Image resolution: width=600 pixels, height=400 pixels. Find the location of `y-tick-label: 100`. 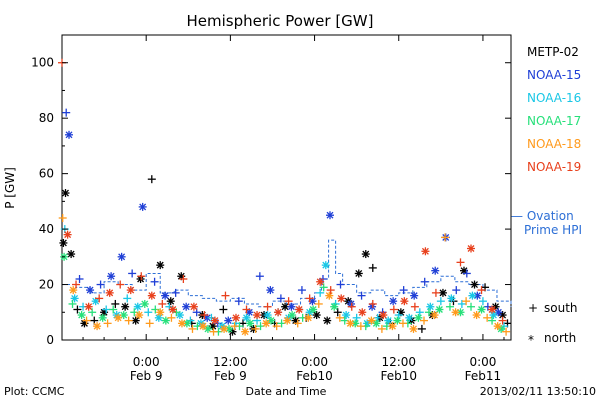

y-tick-label: 100 is located at coordinates (42, 63).